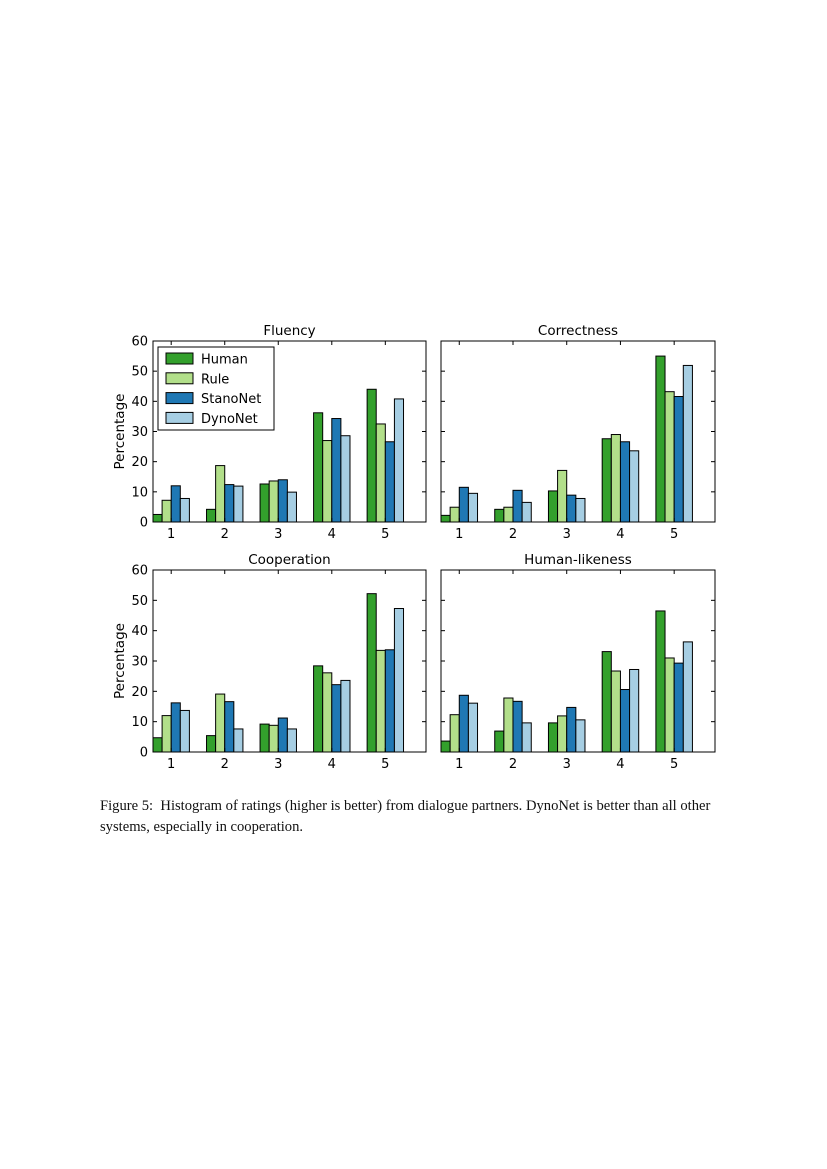 This screenshot has height=1169, width=827. I want to click on chart-title: Cooperation, so click(289, 560).